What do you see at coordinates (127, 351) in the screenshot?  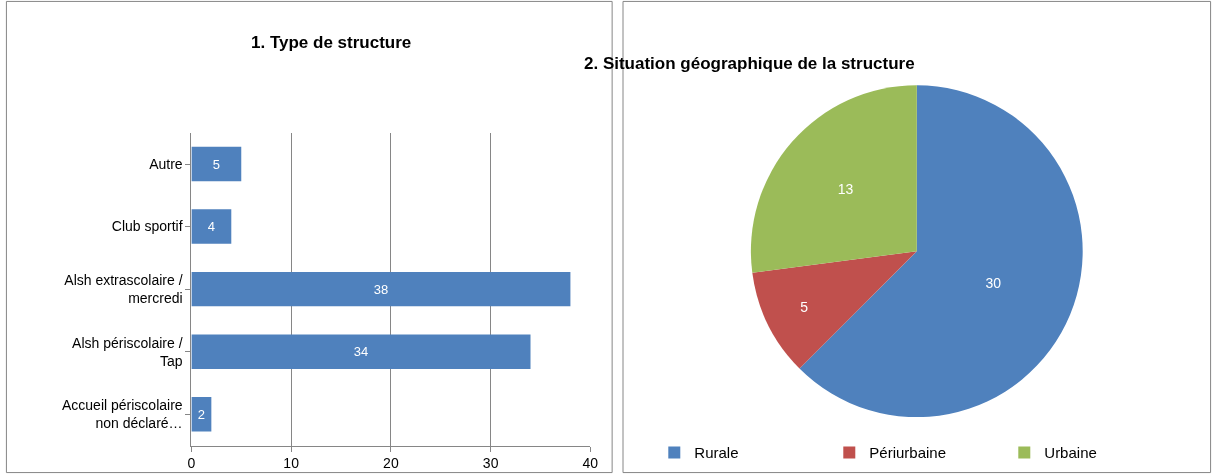 I see `y-tick-label: Alsh périscolaire / Tap` at bounding box center [127, 351].